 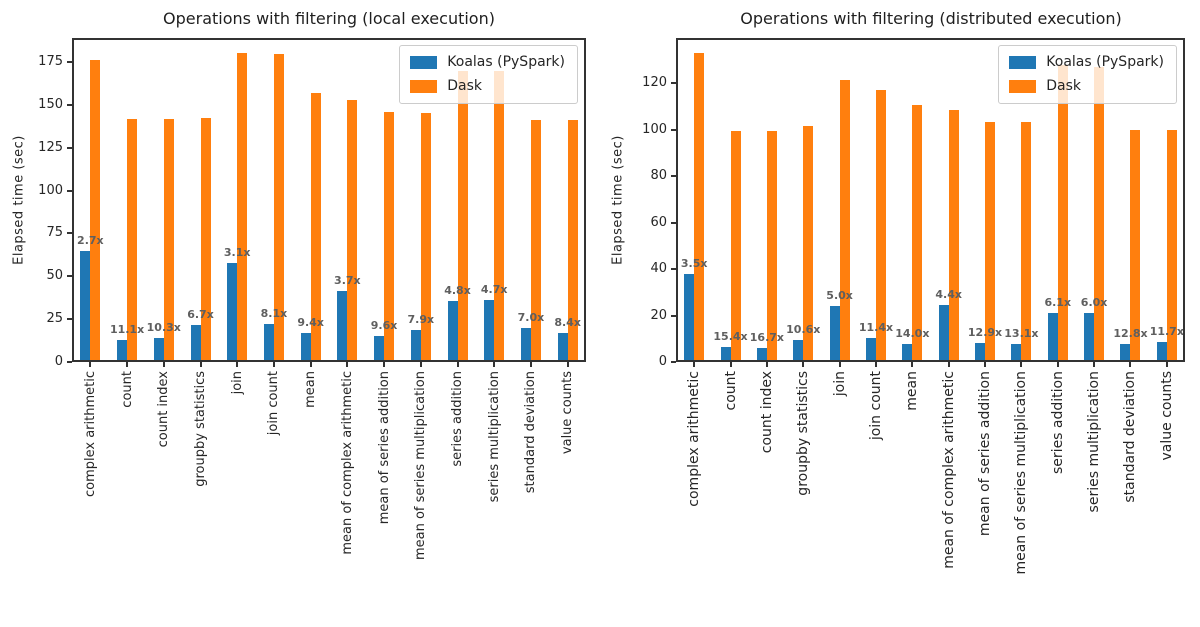 What do you see at coordinates (237, 252) in the screenshot?
I see `speedup-label: 3.1x` at bounding box center [237, 252].